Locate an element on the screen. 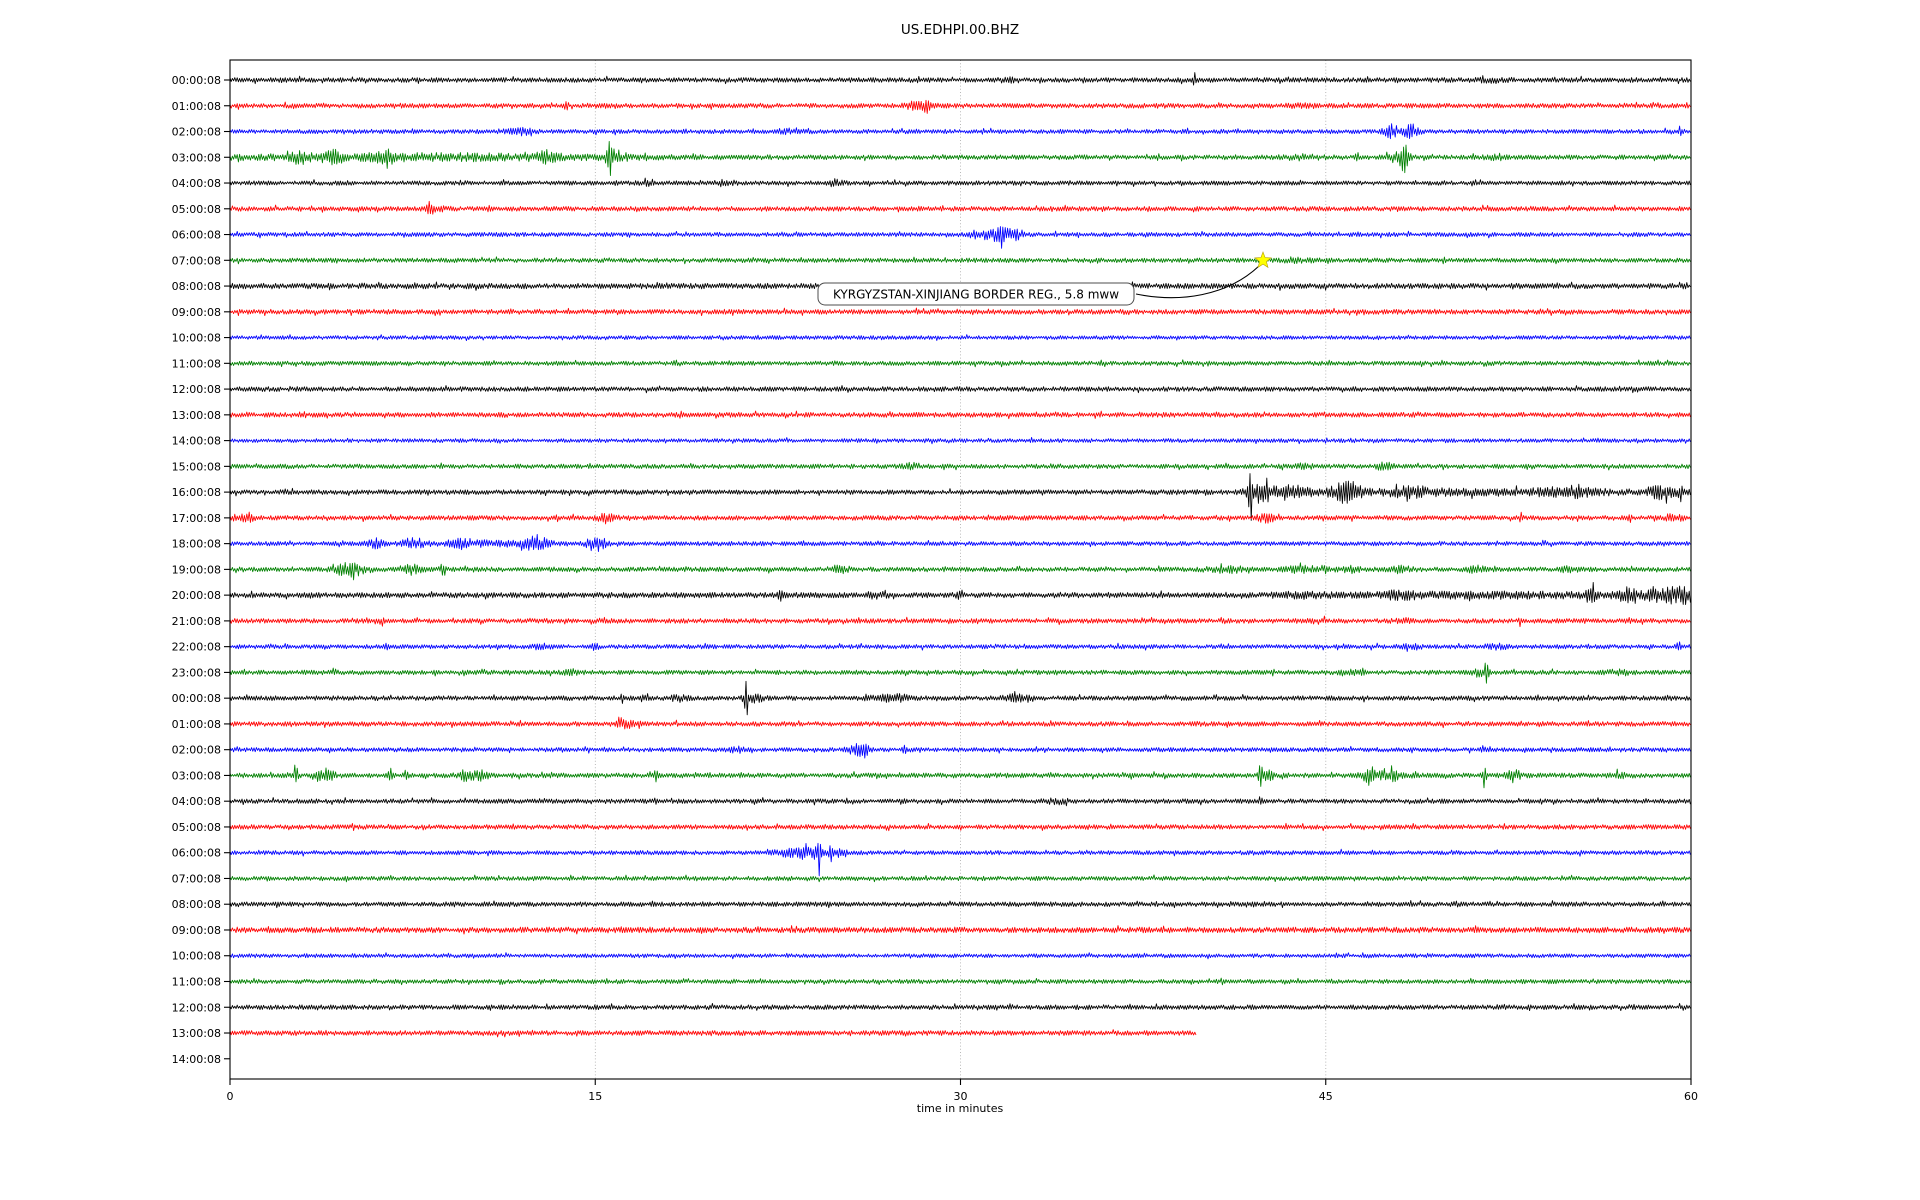  trace-row-25: 01:00:08 is located at coordinates (931, 723).